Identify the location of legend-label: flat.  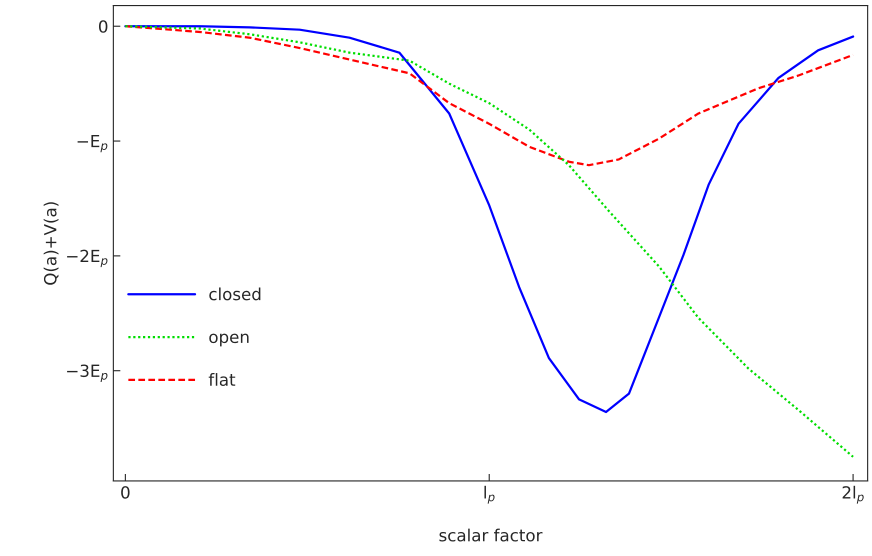
(222, 379).